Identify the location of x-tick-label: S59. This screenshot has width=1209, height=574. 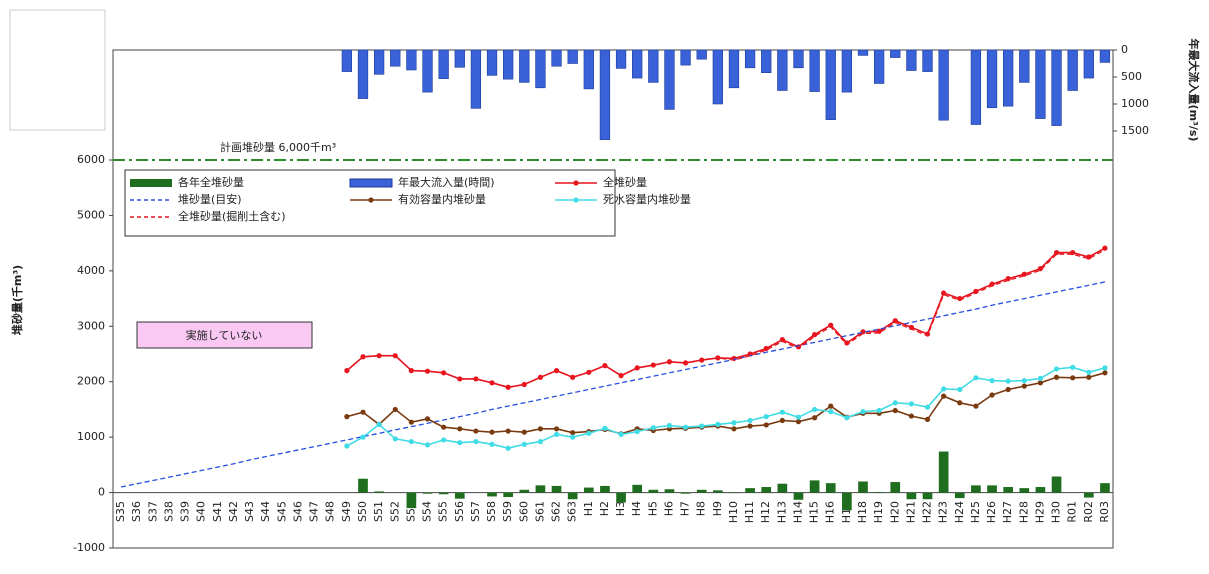
(507, 511).